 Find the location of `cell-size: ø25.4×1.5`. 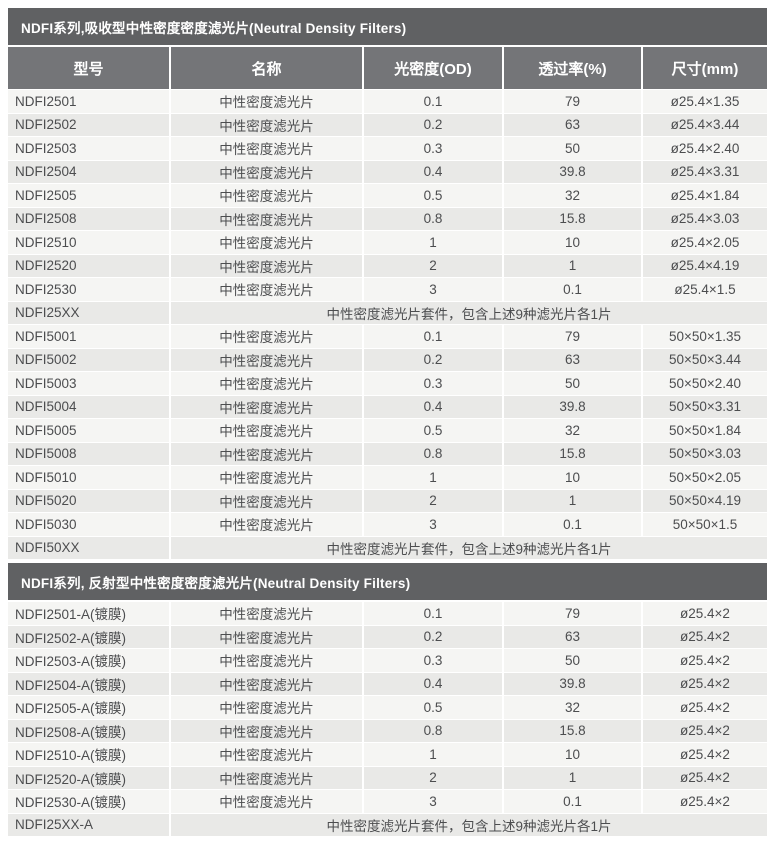

cell-size: ø25.4×1.5 is located at coordinates (705, 289).